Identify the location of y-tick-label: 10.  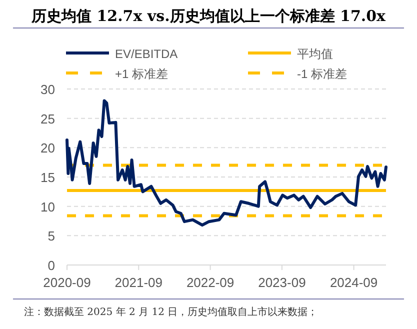
(47, 206).